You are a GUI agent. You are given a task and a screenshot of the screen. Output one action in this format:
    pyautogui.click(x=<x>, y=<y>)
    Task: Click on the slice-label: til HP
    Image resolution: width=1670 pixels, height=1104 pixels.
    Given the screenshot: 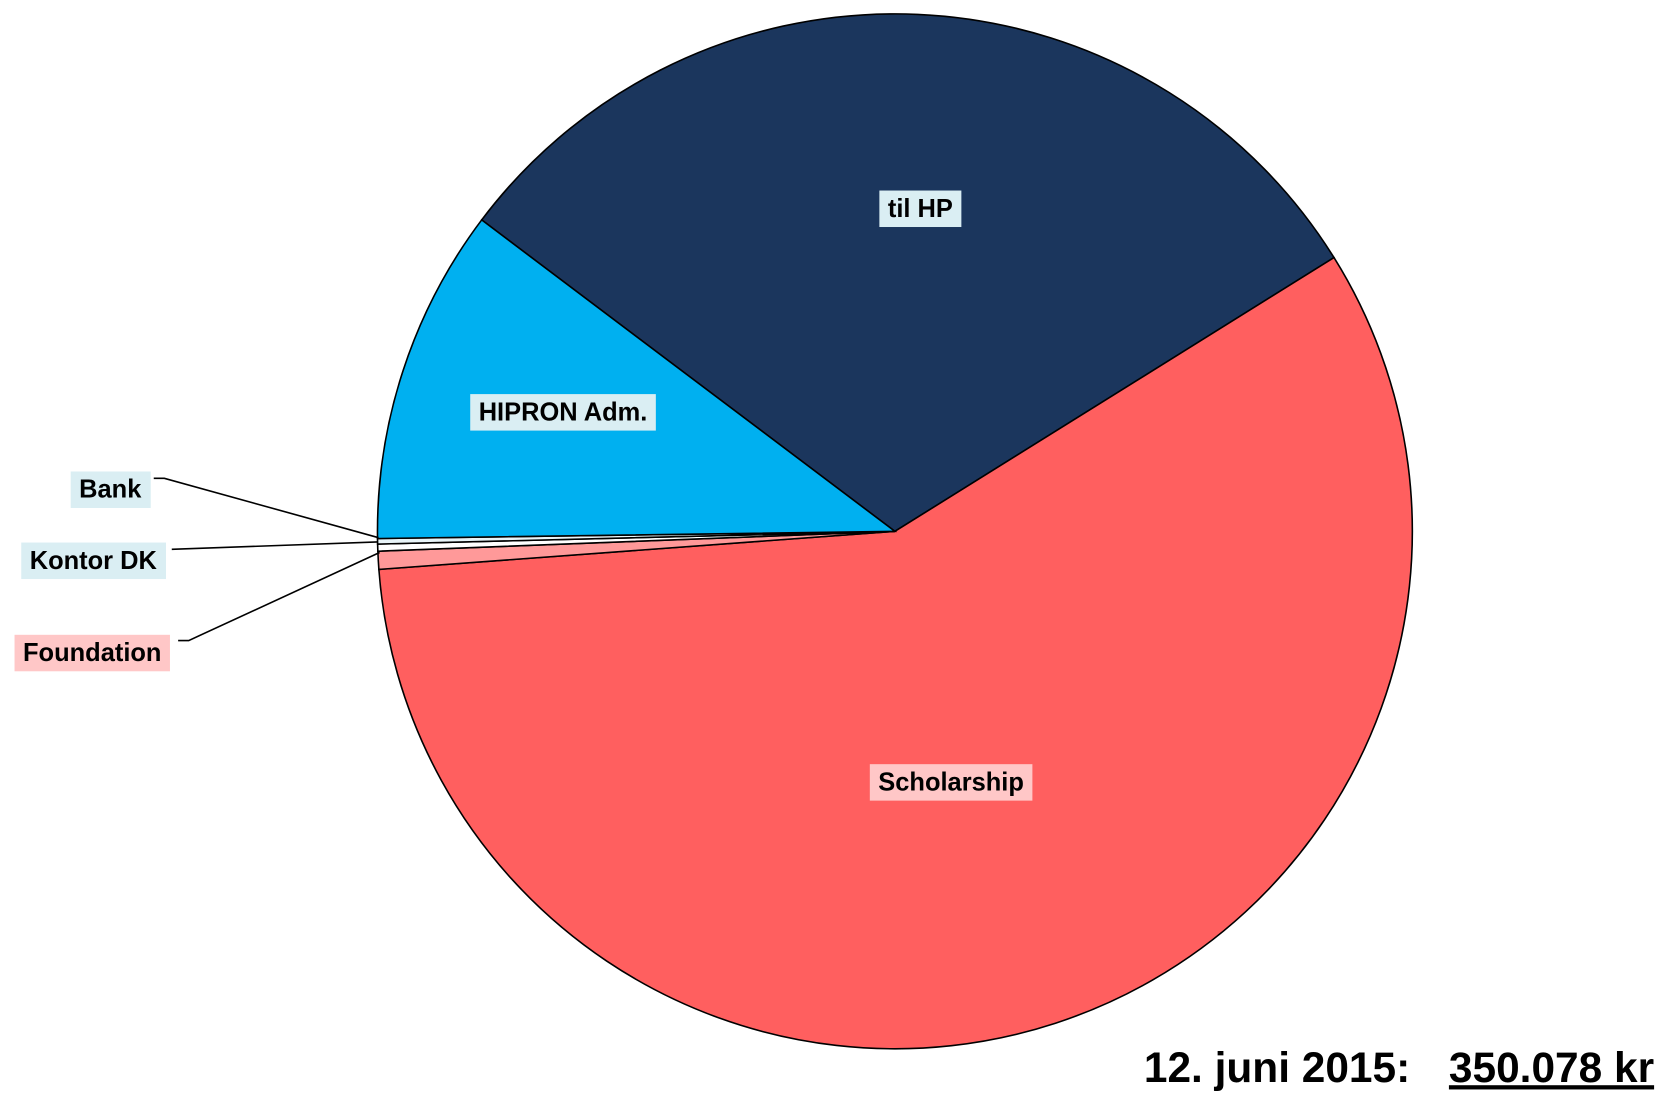 What is the action you would take?
    pyautogui.click(x=920, y=209)
    